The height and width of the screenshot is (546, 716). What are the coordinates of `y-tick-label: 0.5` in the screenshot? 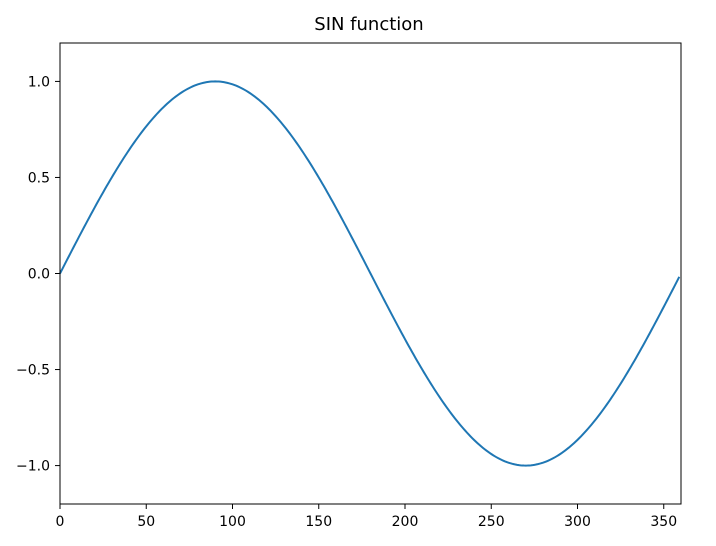 It's located at (39, 178).